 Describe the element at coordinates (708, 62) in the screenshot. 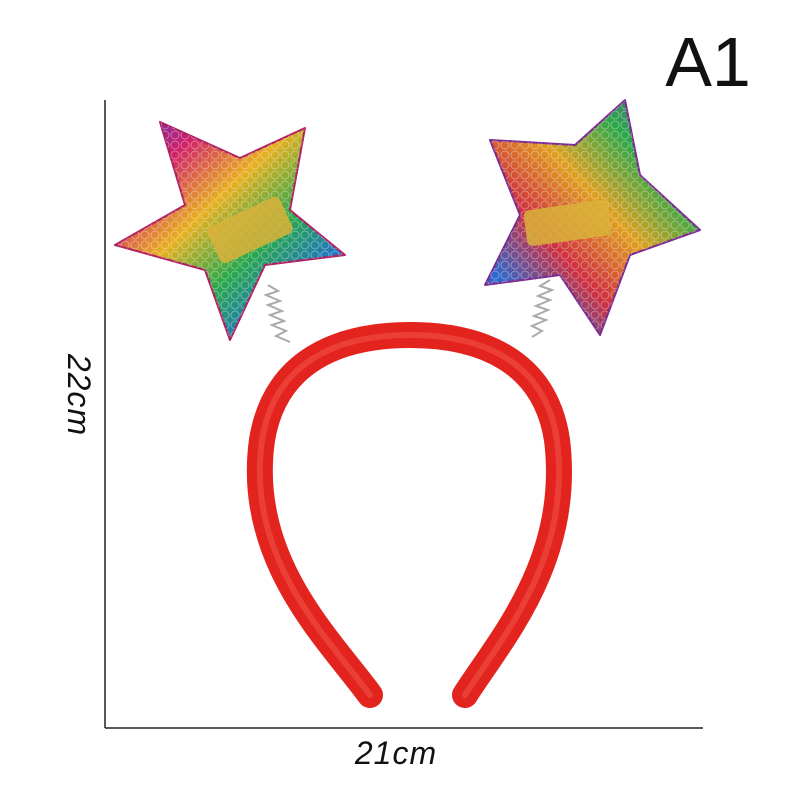

I see `variant-label: A1` at that location.